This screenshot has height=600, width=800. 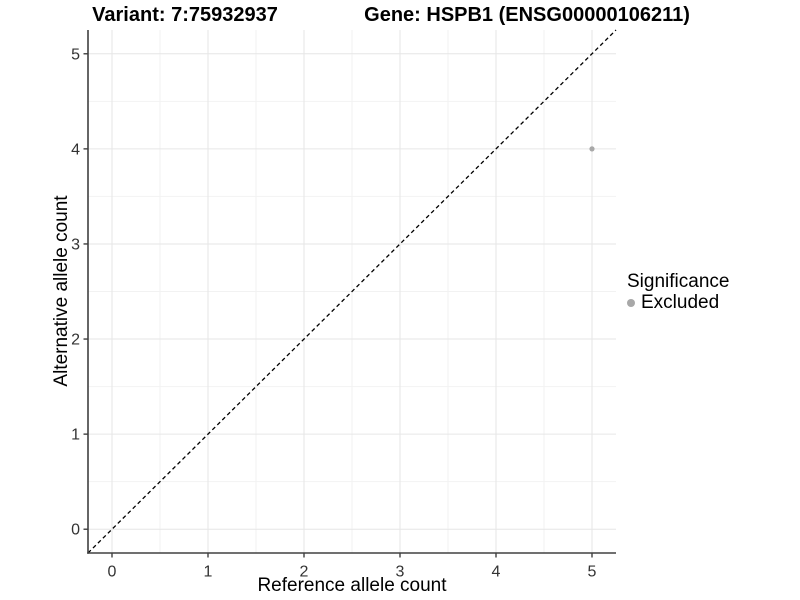 What do you see at coordinates (304, 572) in the screenshot?
I see `x-tick-label: 2` at bounding box center [304, 572].